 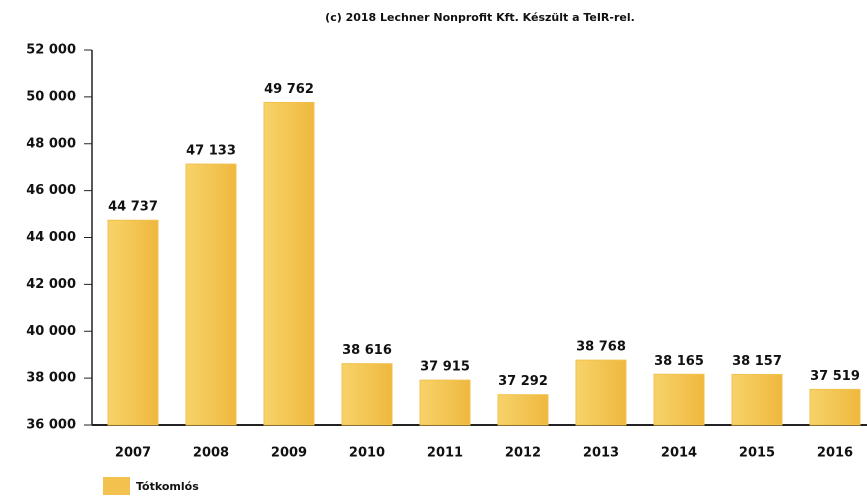 I want to click on x-tick-label: 2010, so click(x=367, y=453).